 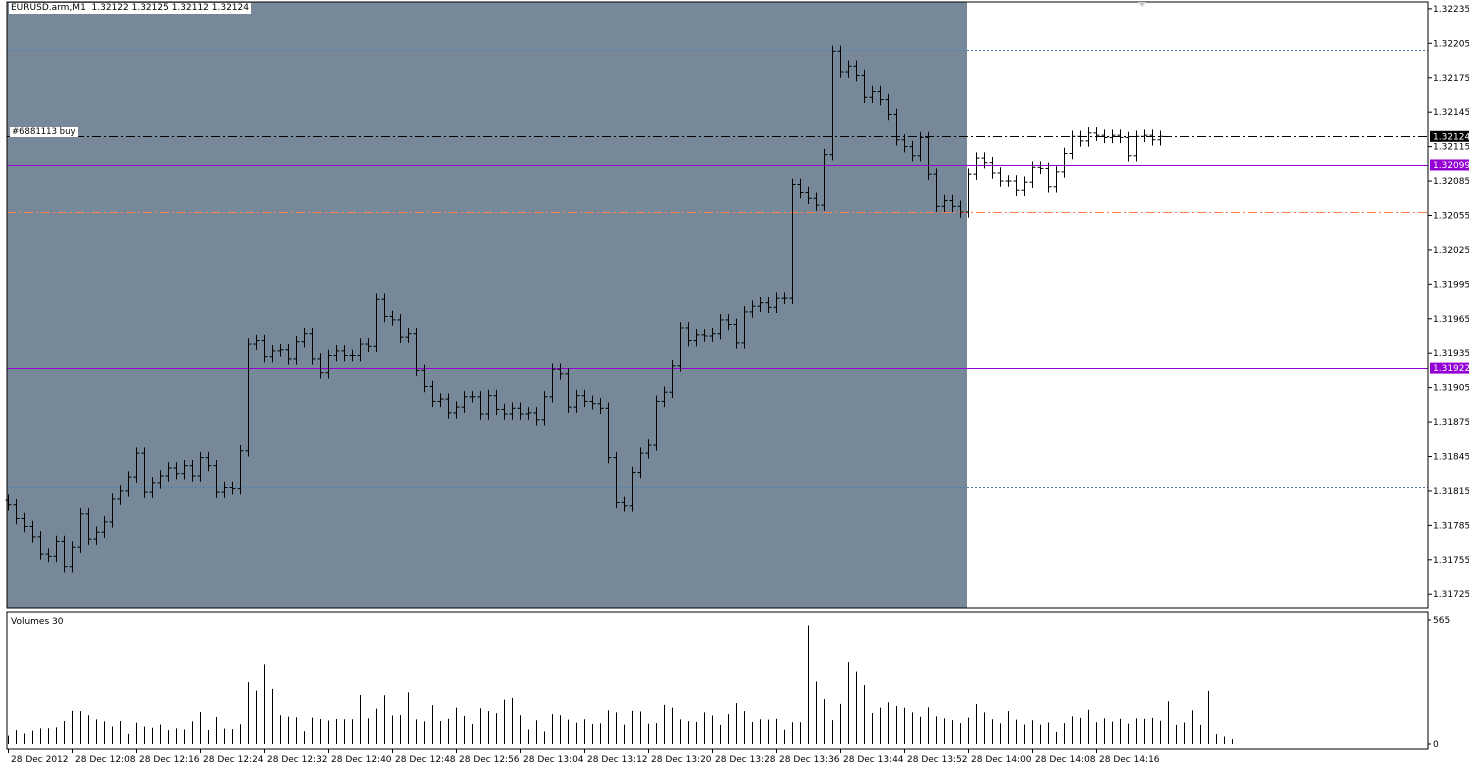 I want to click on price-scale-label: 1.31905, so click(x=1451, y=389).